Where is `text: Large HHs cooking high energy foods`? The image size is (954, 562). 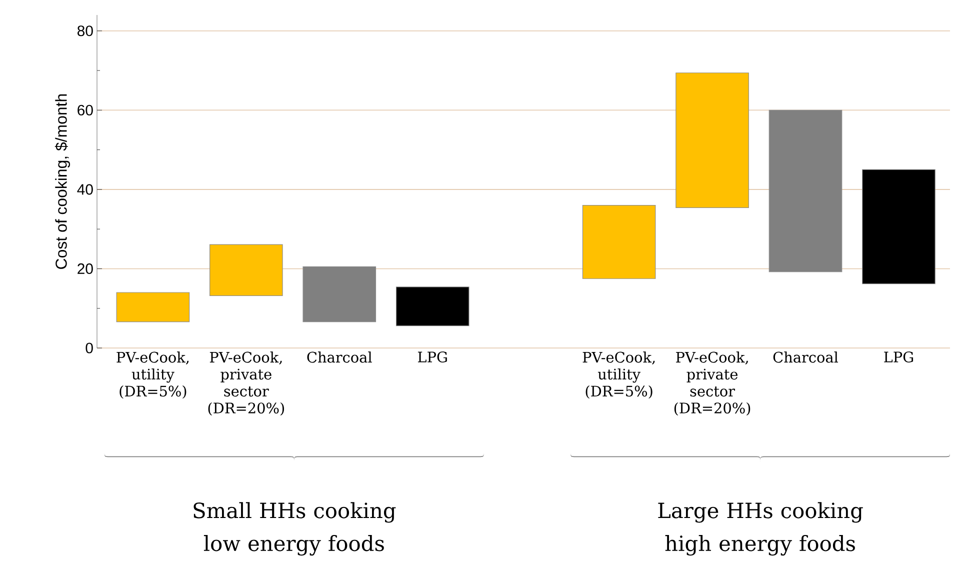 text: Large HHs cooking high energy foods is located at coordinates (760, 529).